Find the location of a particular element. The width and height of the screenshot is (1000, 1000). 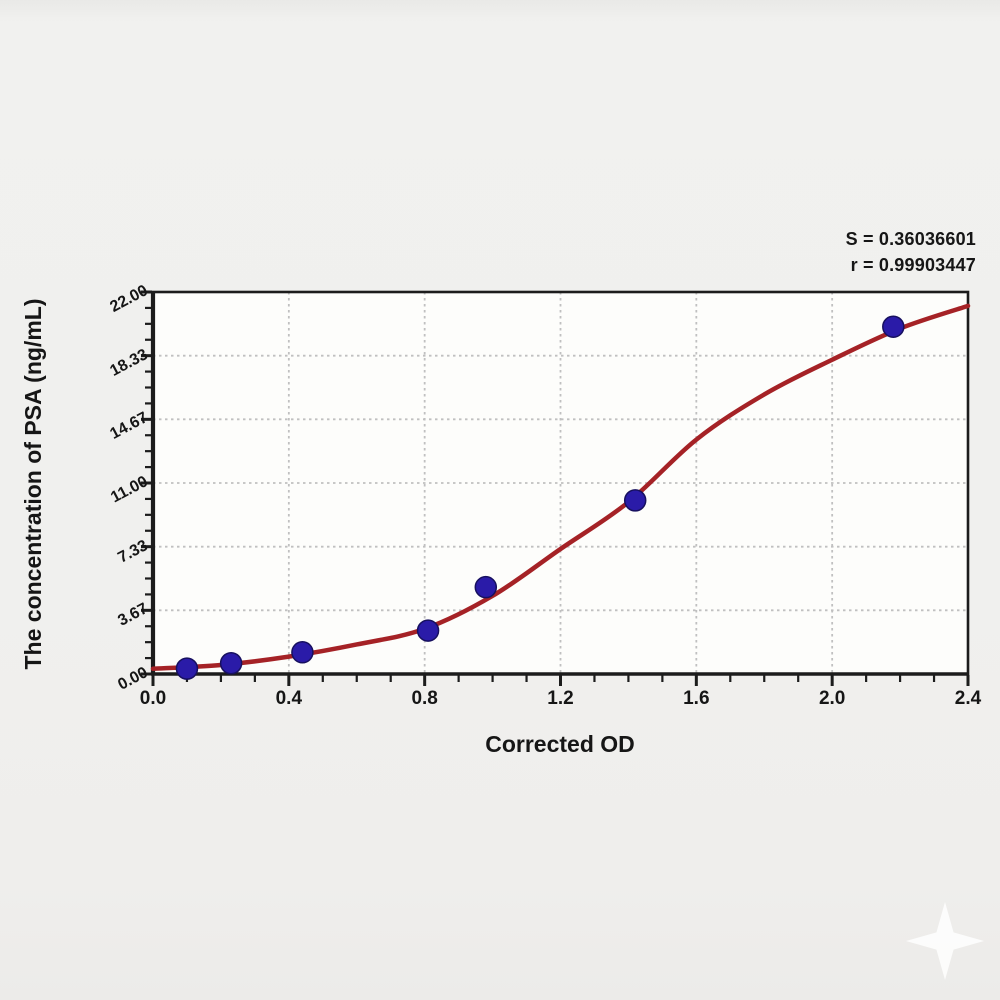

x-tick-label: 1.2 is located at coordinates (560, 698).